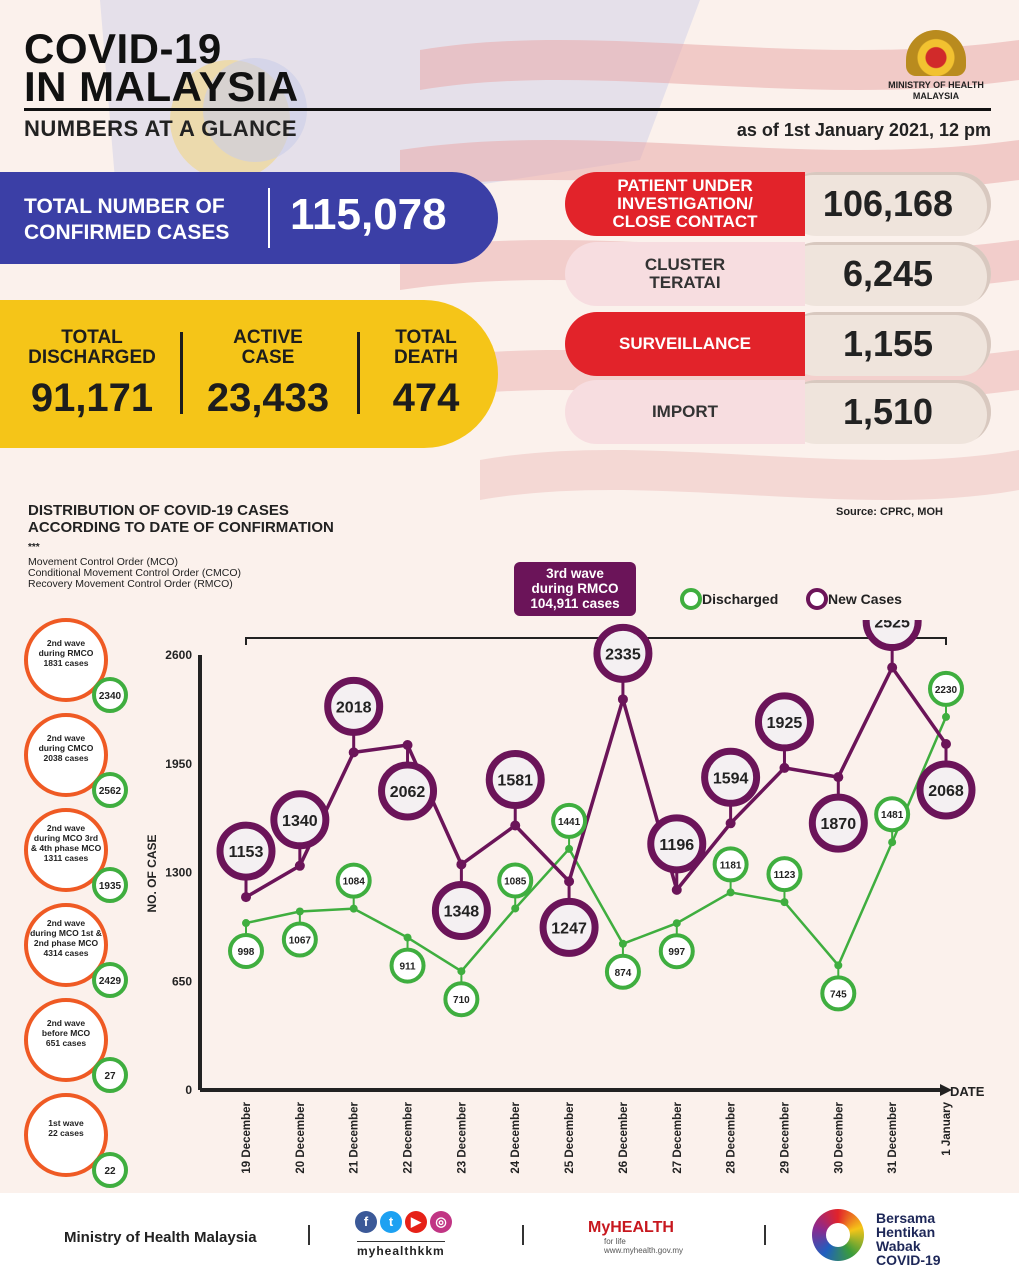 The image size is (1019, 1280). What do you see at coordinates (161, 86) in the screenshot?
I see `title-line-2: IN MALAYSIA` at bounding box center [161, 86].